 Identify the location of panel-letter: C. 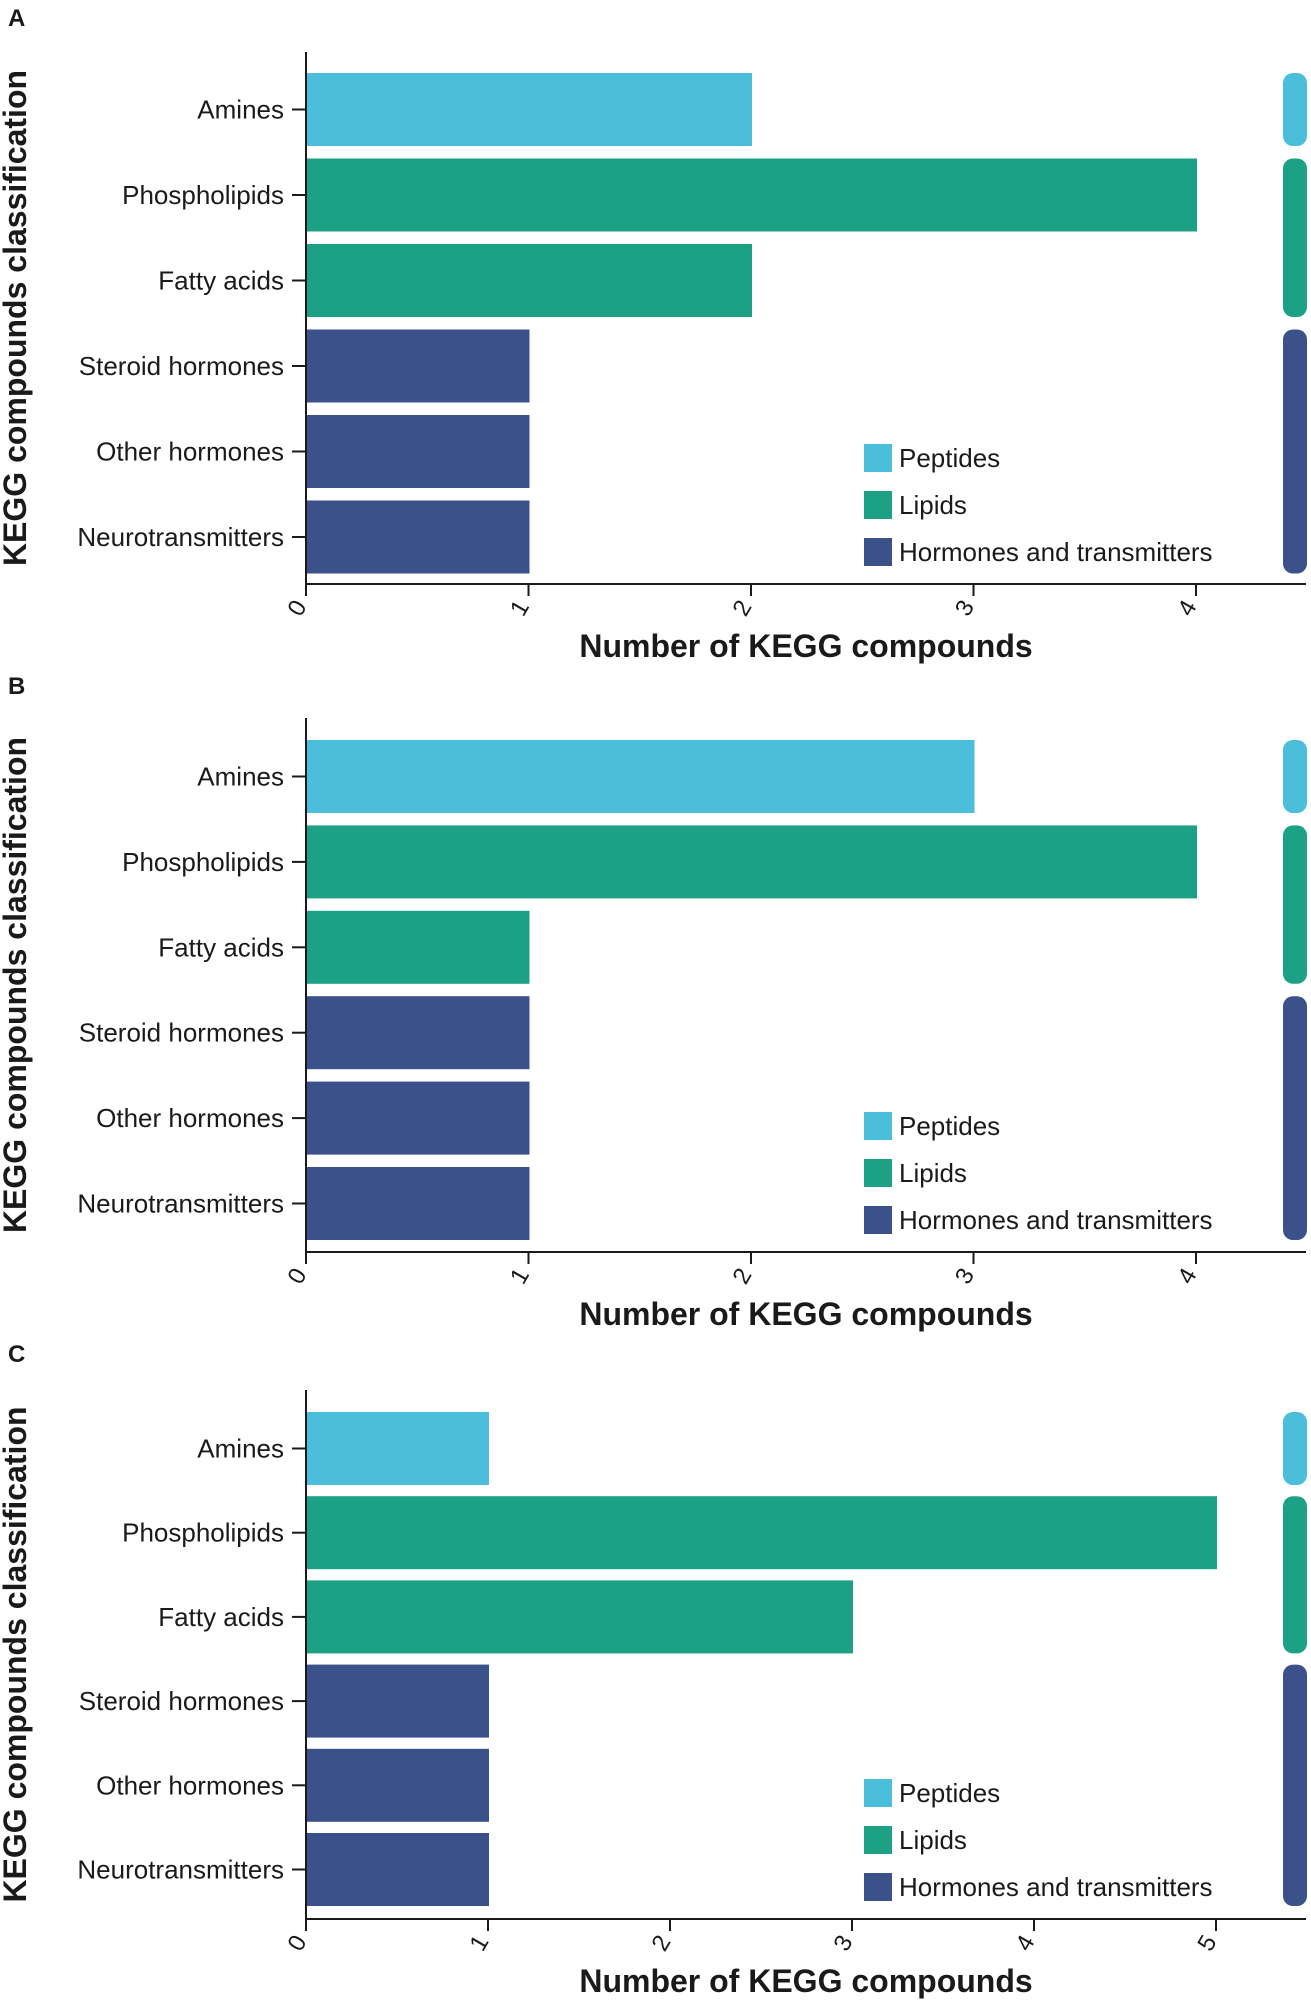
(16, 1354).